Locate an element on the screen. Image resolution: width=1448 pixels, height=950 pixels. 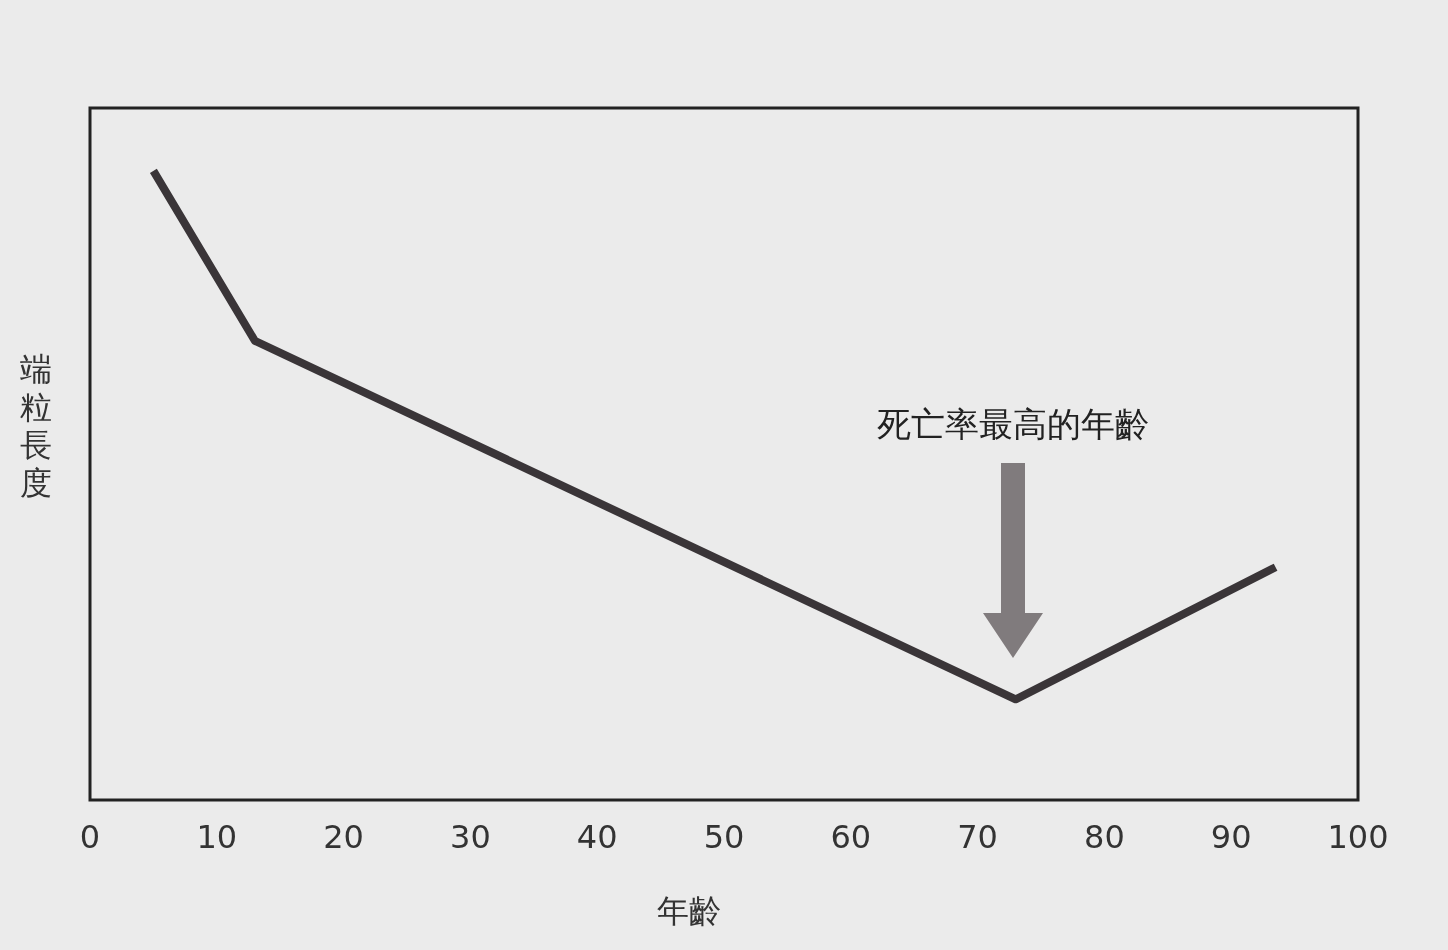
x-tick-label: 20 is located at coordinates (343, 837).